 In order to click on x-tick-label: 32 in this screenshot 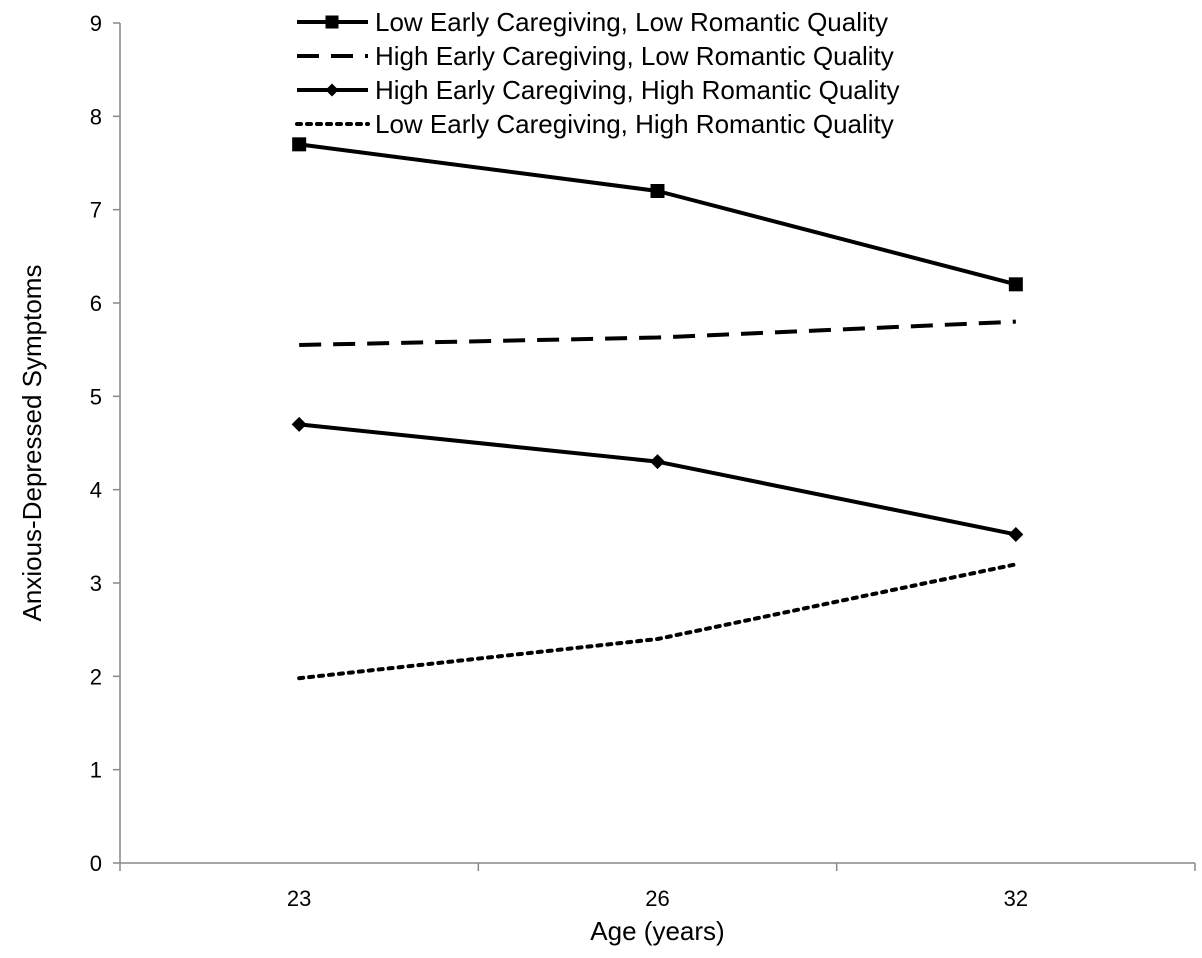, I will do `click(1016, 898)`.